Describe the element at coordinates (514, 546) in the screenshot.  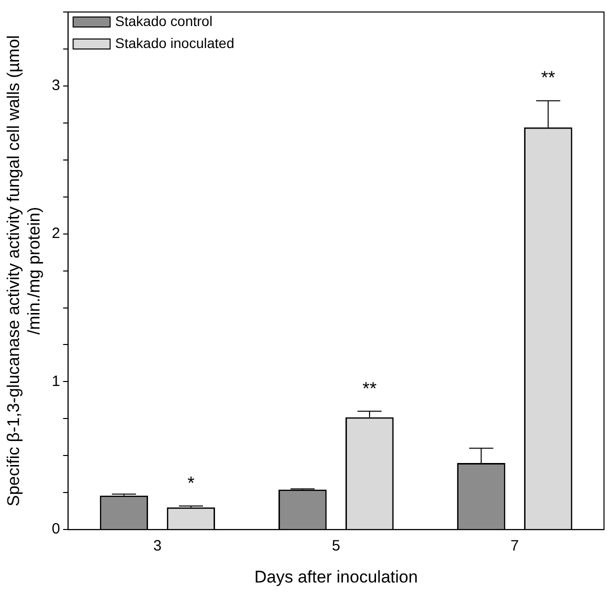
I see `x-tick-label: 7` at that location.